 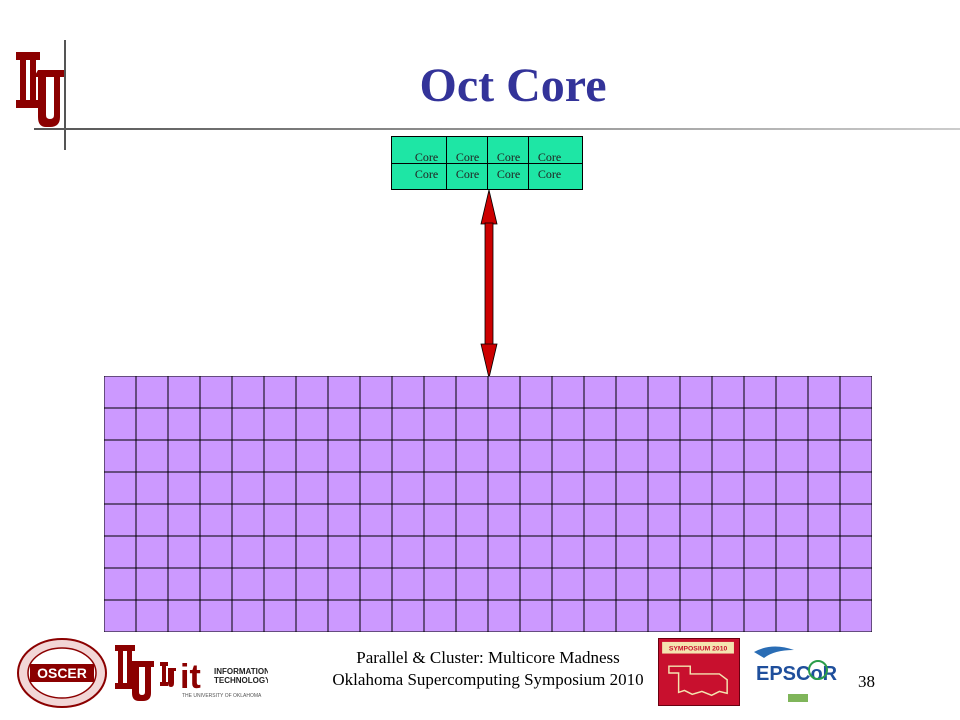 I want to click on memory-bus-arrow, so click(x=489, y=284).